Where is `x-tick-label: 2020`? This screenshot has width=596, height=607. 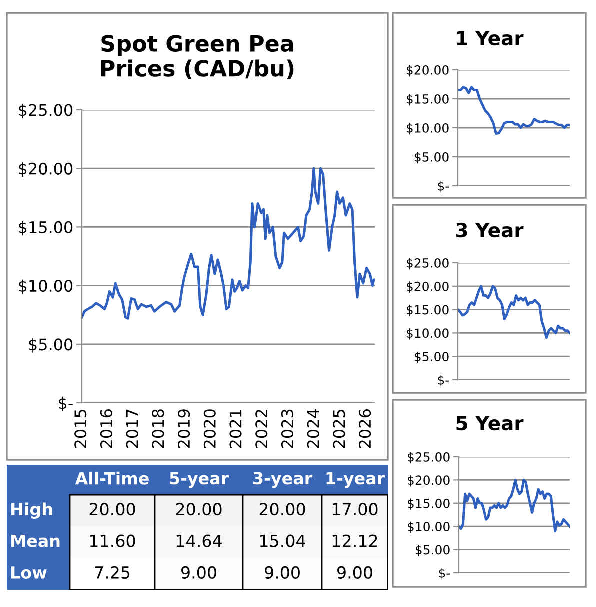 x-tick-label: 2020 is located at coordinates (210, 429).